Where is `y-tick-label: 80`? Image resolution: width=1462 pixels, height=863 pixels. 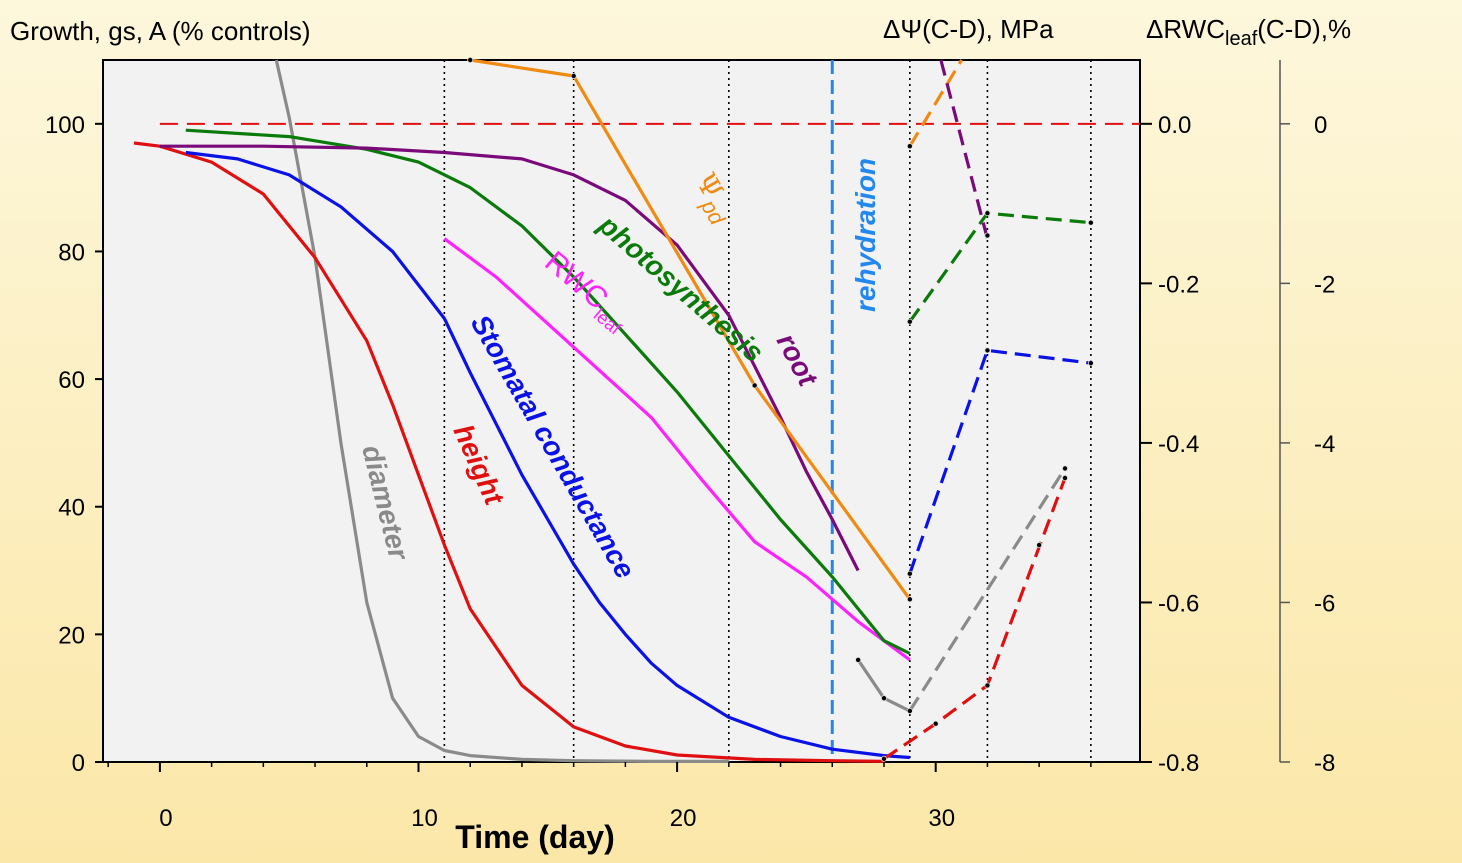
y-tick-label: 80 is located at coordinates (71, 252).